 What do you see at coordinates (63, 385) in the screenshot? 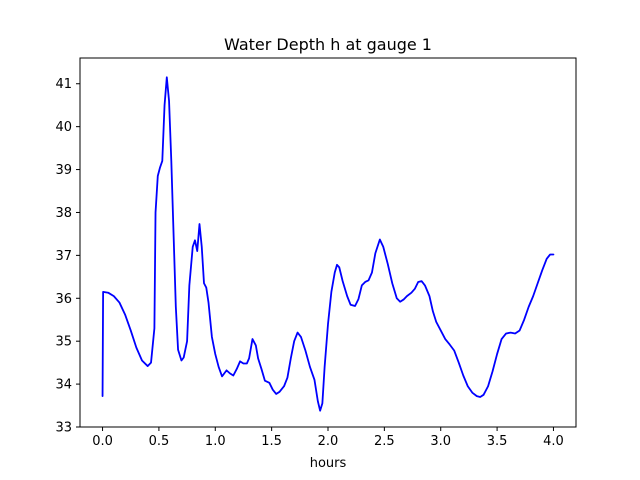
I see `y-tick-label: 34` at bounding box center [63, 385].